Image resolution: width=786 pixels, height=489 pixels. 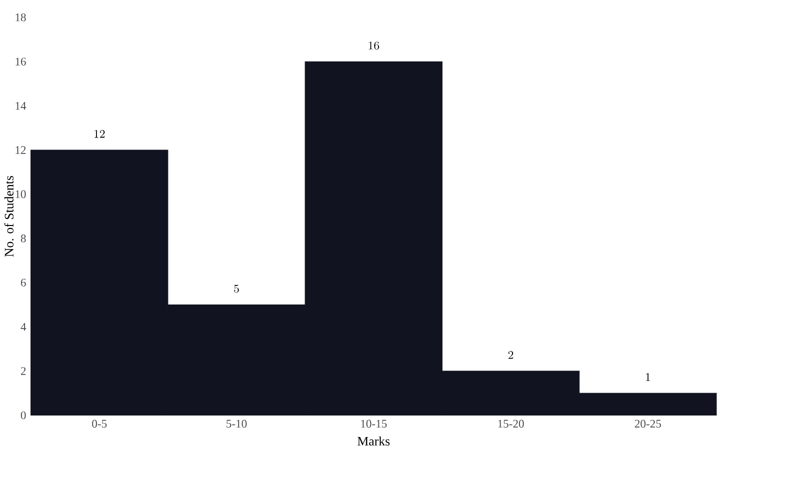 What do you see at coordinates (21, 150) in the screenshot?
I see `y-tick-label: 12` at bounding box center [21, 150].